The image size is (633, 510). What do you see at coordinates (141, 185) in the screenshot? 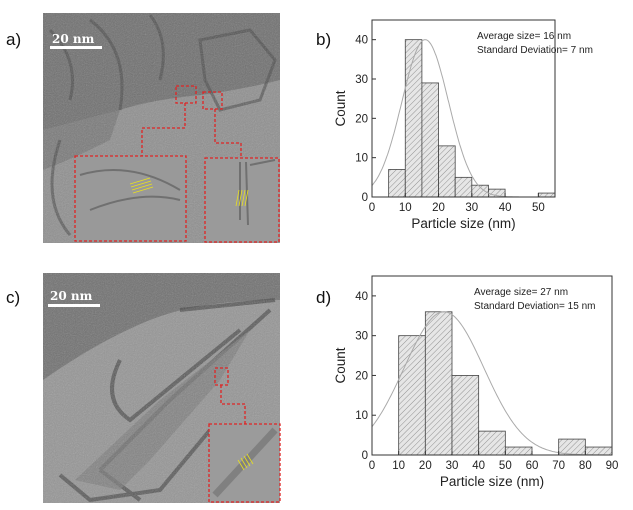
I see `lattice-fringes-a1` at bounding box center [141, 185].